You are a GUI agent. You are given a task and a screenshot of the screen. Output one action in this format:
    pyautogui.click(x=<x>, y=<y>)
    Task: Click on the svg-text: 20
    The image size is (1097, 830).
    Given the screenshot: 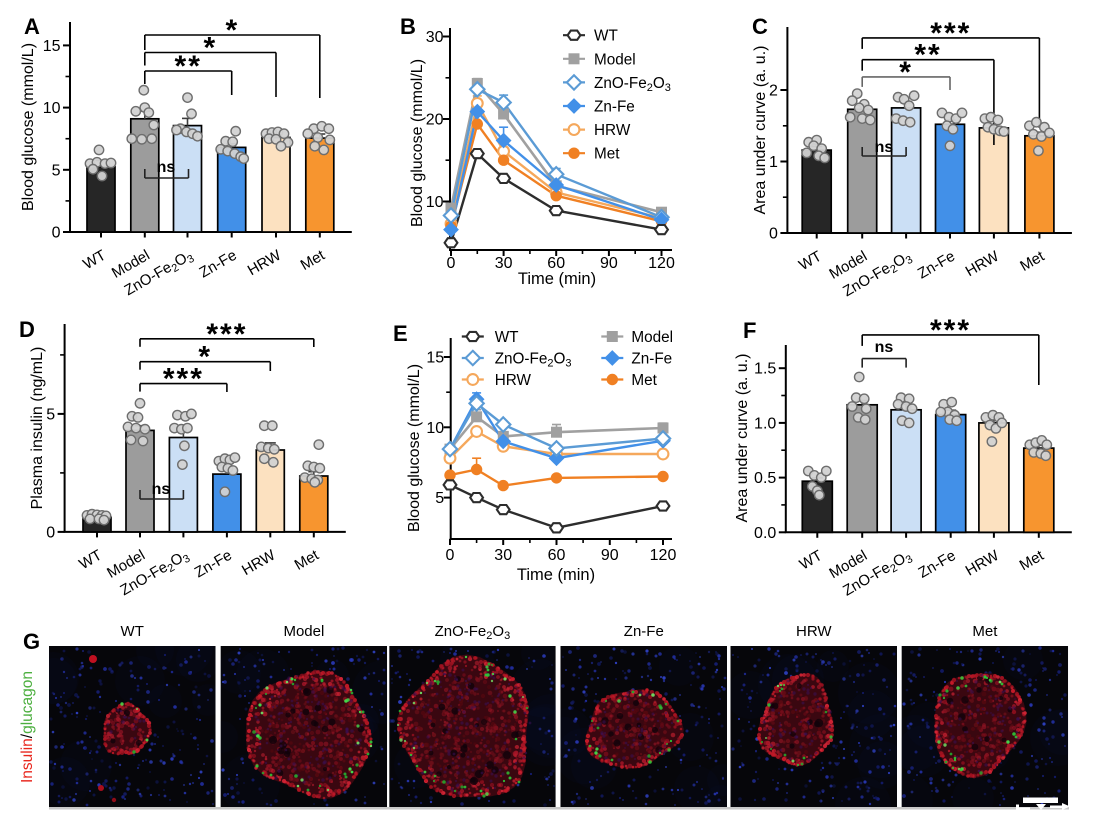 What is the action you would take?
    pyautogui.click(x=435, y=120)
    